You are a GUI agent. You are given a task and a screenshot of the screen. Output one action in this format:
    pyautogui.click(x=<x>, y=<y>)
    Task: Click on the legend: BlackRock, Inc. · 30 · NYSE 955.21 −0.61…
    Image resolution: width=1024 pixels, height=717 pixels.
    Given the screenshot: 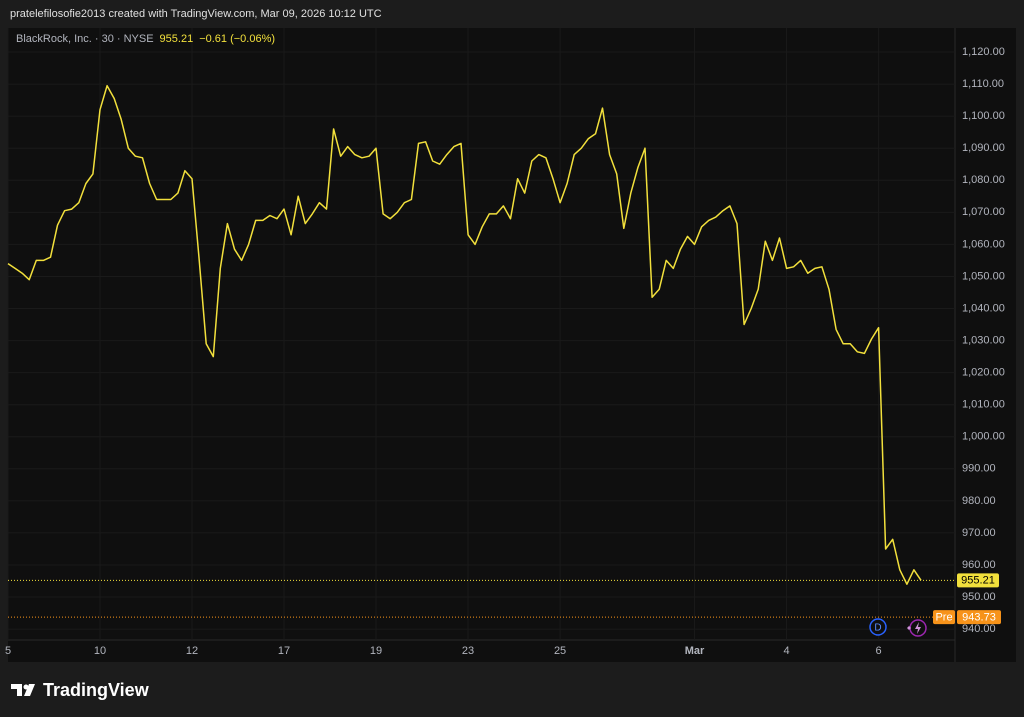 What is the action you would take?
    pyautogui.click(x=145, y=39)
    